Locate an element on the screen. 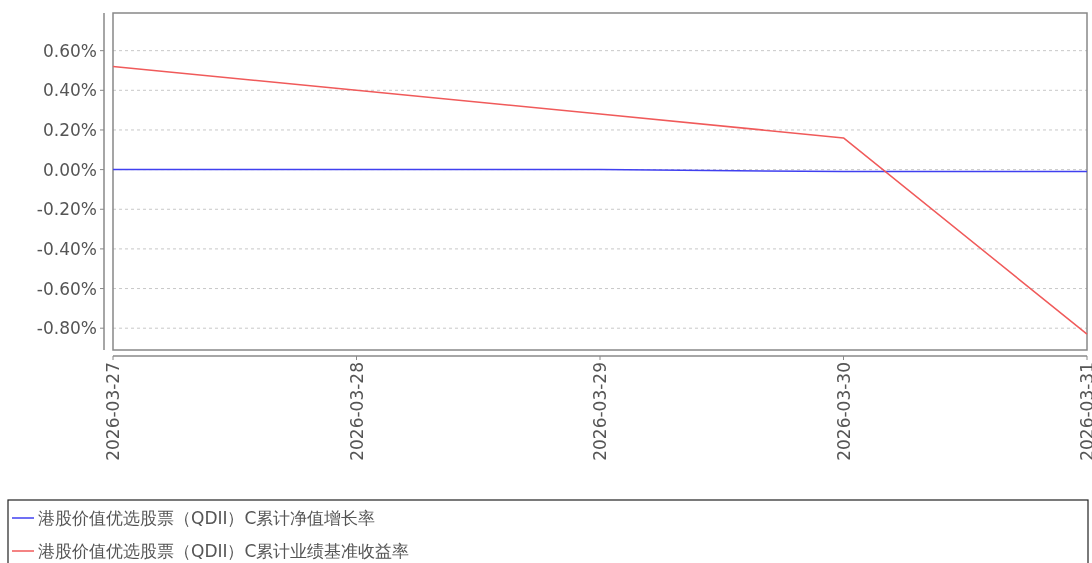 This screenshot has width=1092, height=563. y-tick-label: 0.00% is located at coordinates (69, 169).